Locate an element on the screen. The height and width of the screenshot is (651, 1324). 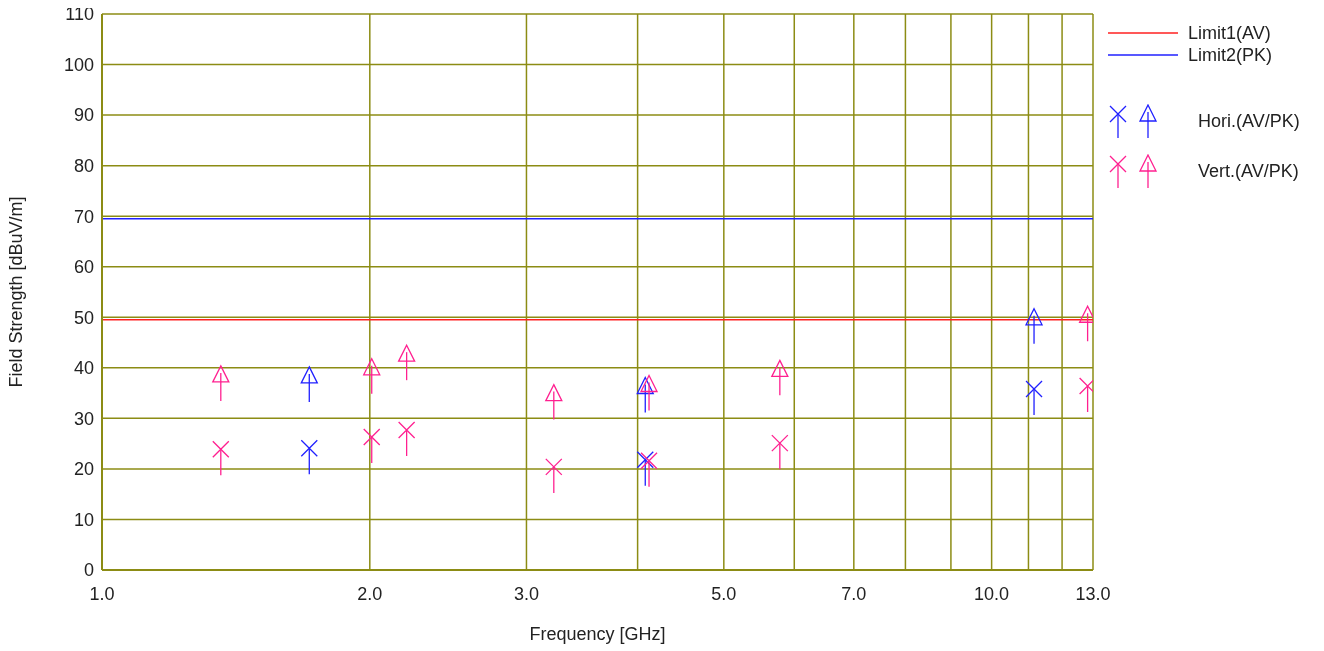
x-tick-label: 3.0 is located at coordinates (526, 594).